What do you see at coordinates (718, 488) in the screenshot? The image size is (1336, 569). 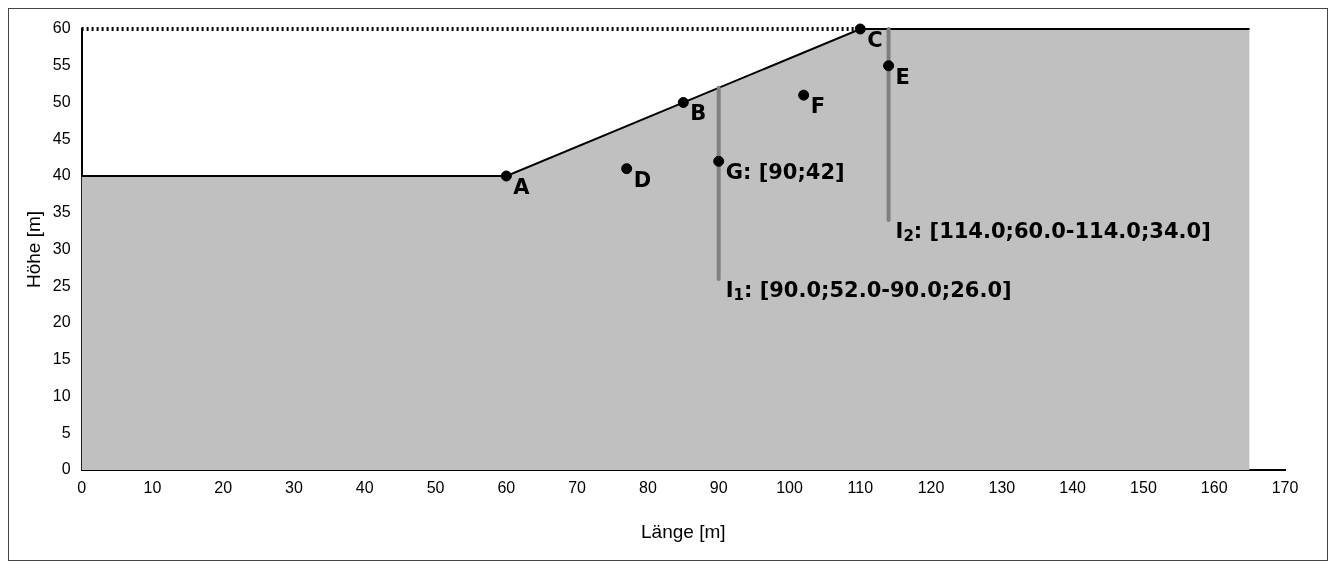 I see `x-tick-label: 90` at bounding box center [718, 488].